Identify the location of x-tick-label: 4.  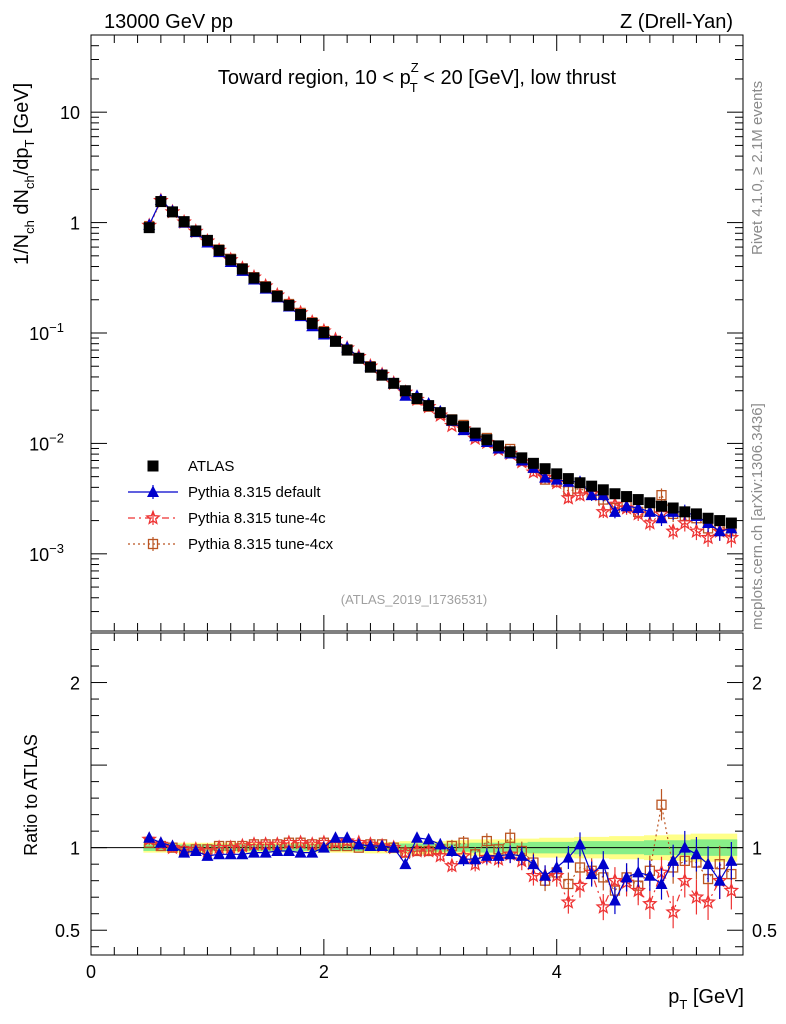
(557, 972).